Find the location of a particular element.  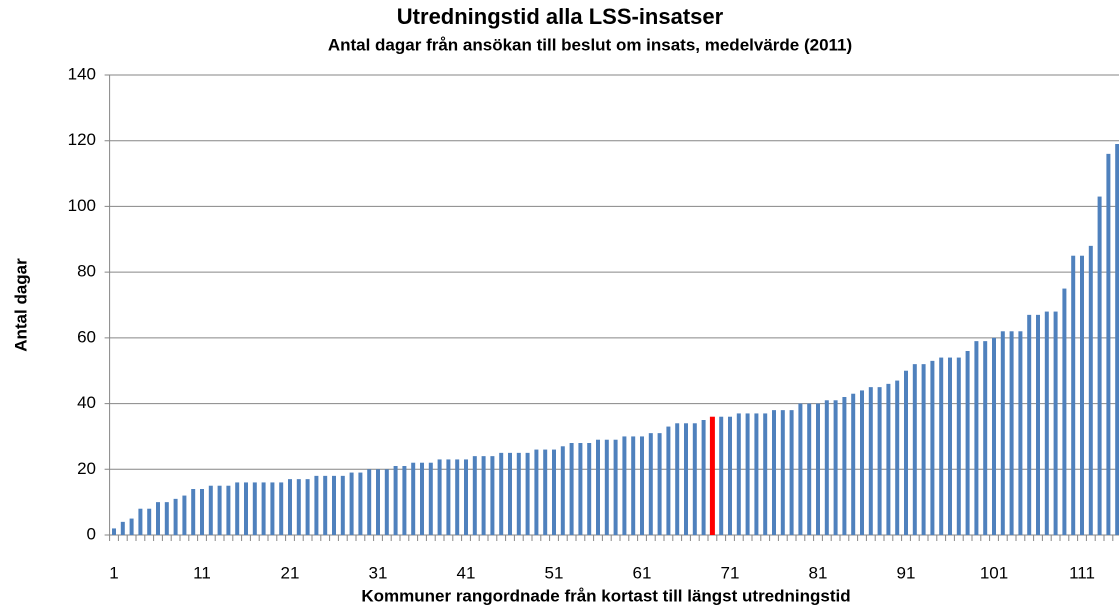

x-tick-label: 101 is located at coordinates (994, 572).